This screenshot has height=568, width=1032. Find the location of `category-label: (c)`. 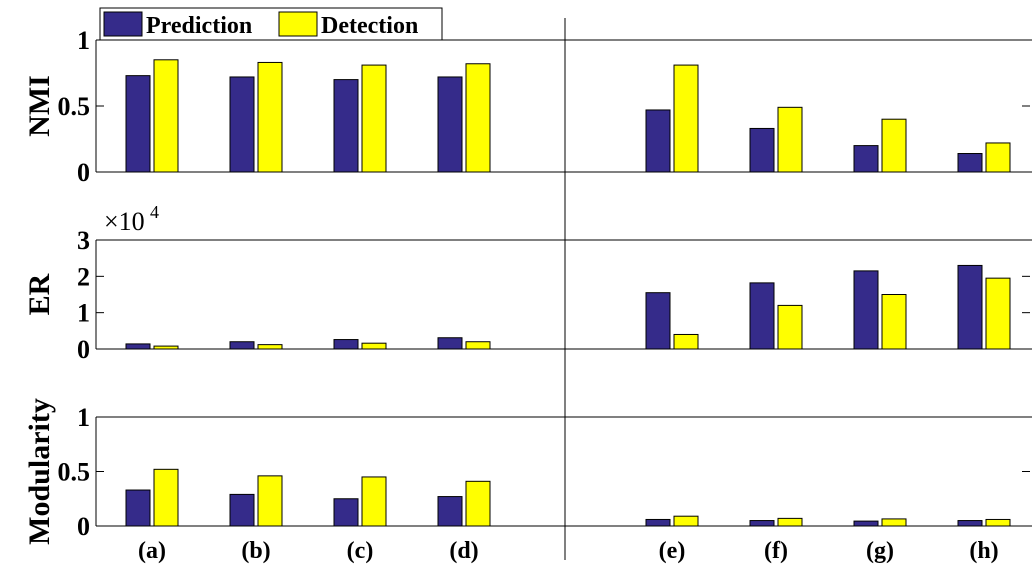

category-label: (c) is located at coordinates (360, 551).